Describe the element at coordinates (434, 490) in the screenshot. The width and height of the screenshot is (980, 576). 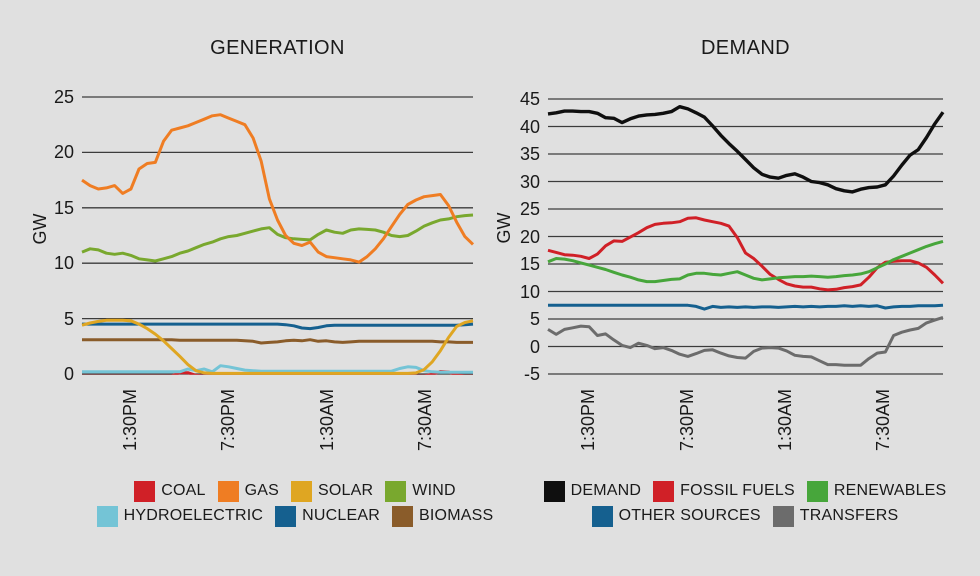
I see `legend-label: WIND` at that location.